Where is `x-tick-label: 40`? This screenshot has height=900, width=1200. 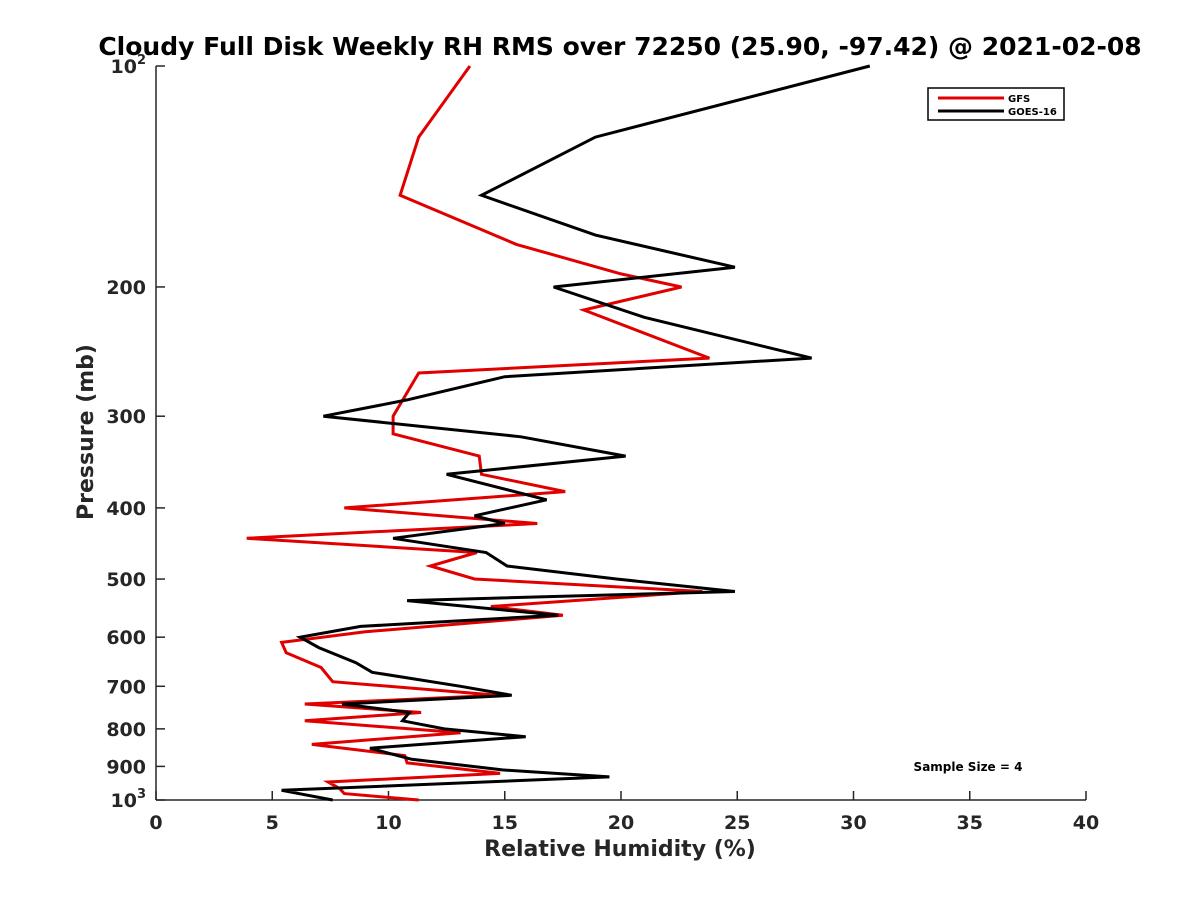 x-tick-label: 40 is located at coordinates (1086, 823).